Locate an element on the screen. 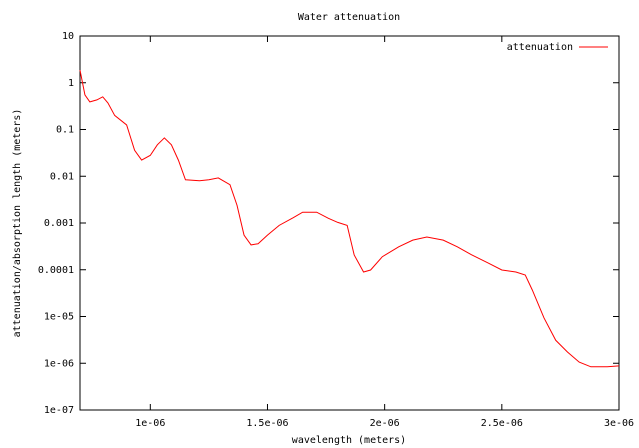  y-tick-label: 1 is located at coordinates (71, 83).